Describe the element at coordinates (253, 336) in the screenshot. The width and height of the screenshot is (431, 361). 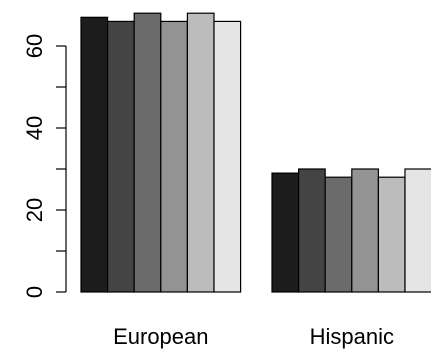
I see `category-labels: European Hispanic` at that location.